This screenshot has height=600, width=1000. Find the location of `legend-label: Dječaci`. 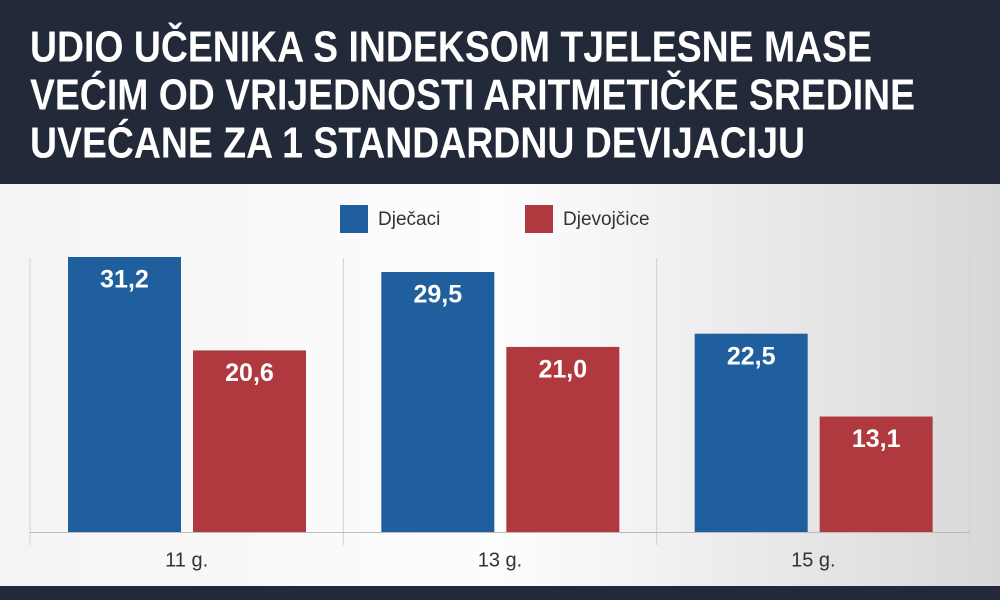

legend-label: Dječaci is located at coordinates (409, 219).